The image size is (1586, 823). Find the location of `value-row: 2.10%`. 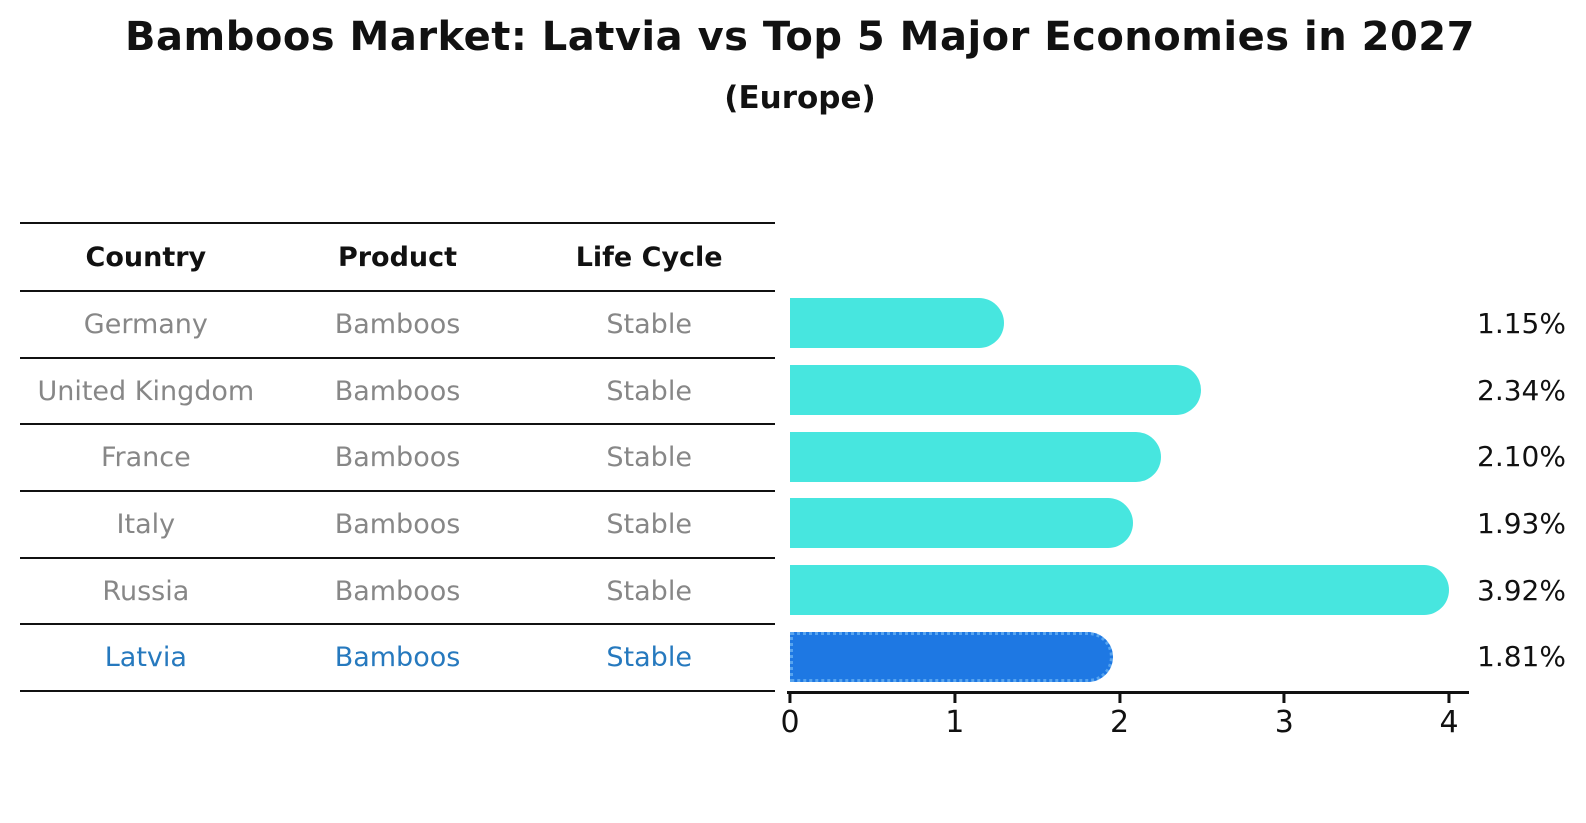

value-row: 2.10% is located at coordinates (1531, 456).